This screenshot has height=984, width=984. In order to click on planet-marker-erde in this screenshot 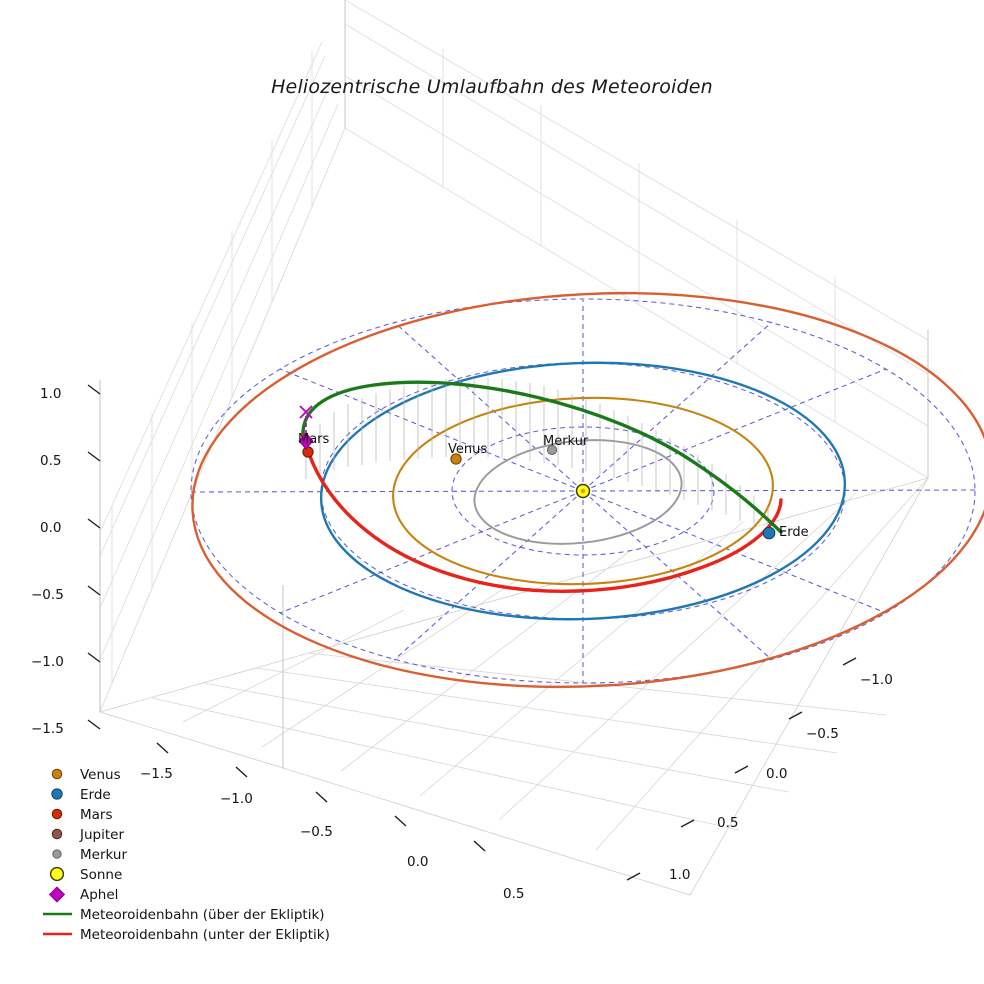, I will do `click(769, 533)`.